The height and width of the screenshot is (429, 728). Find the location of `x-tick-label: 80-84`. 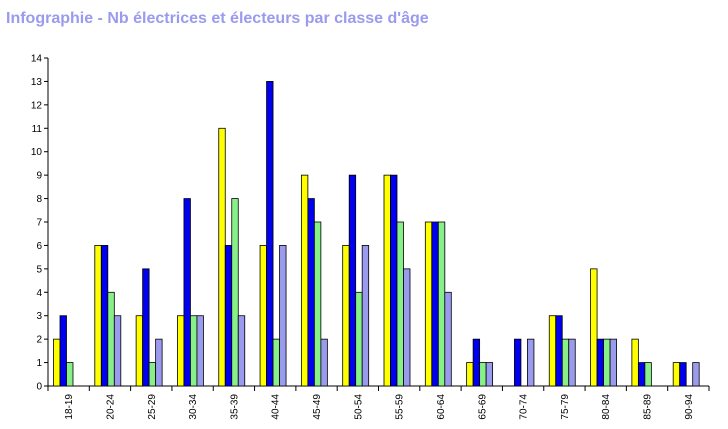

x-tick-label: 80-84 is located at coordinates (606, 407).